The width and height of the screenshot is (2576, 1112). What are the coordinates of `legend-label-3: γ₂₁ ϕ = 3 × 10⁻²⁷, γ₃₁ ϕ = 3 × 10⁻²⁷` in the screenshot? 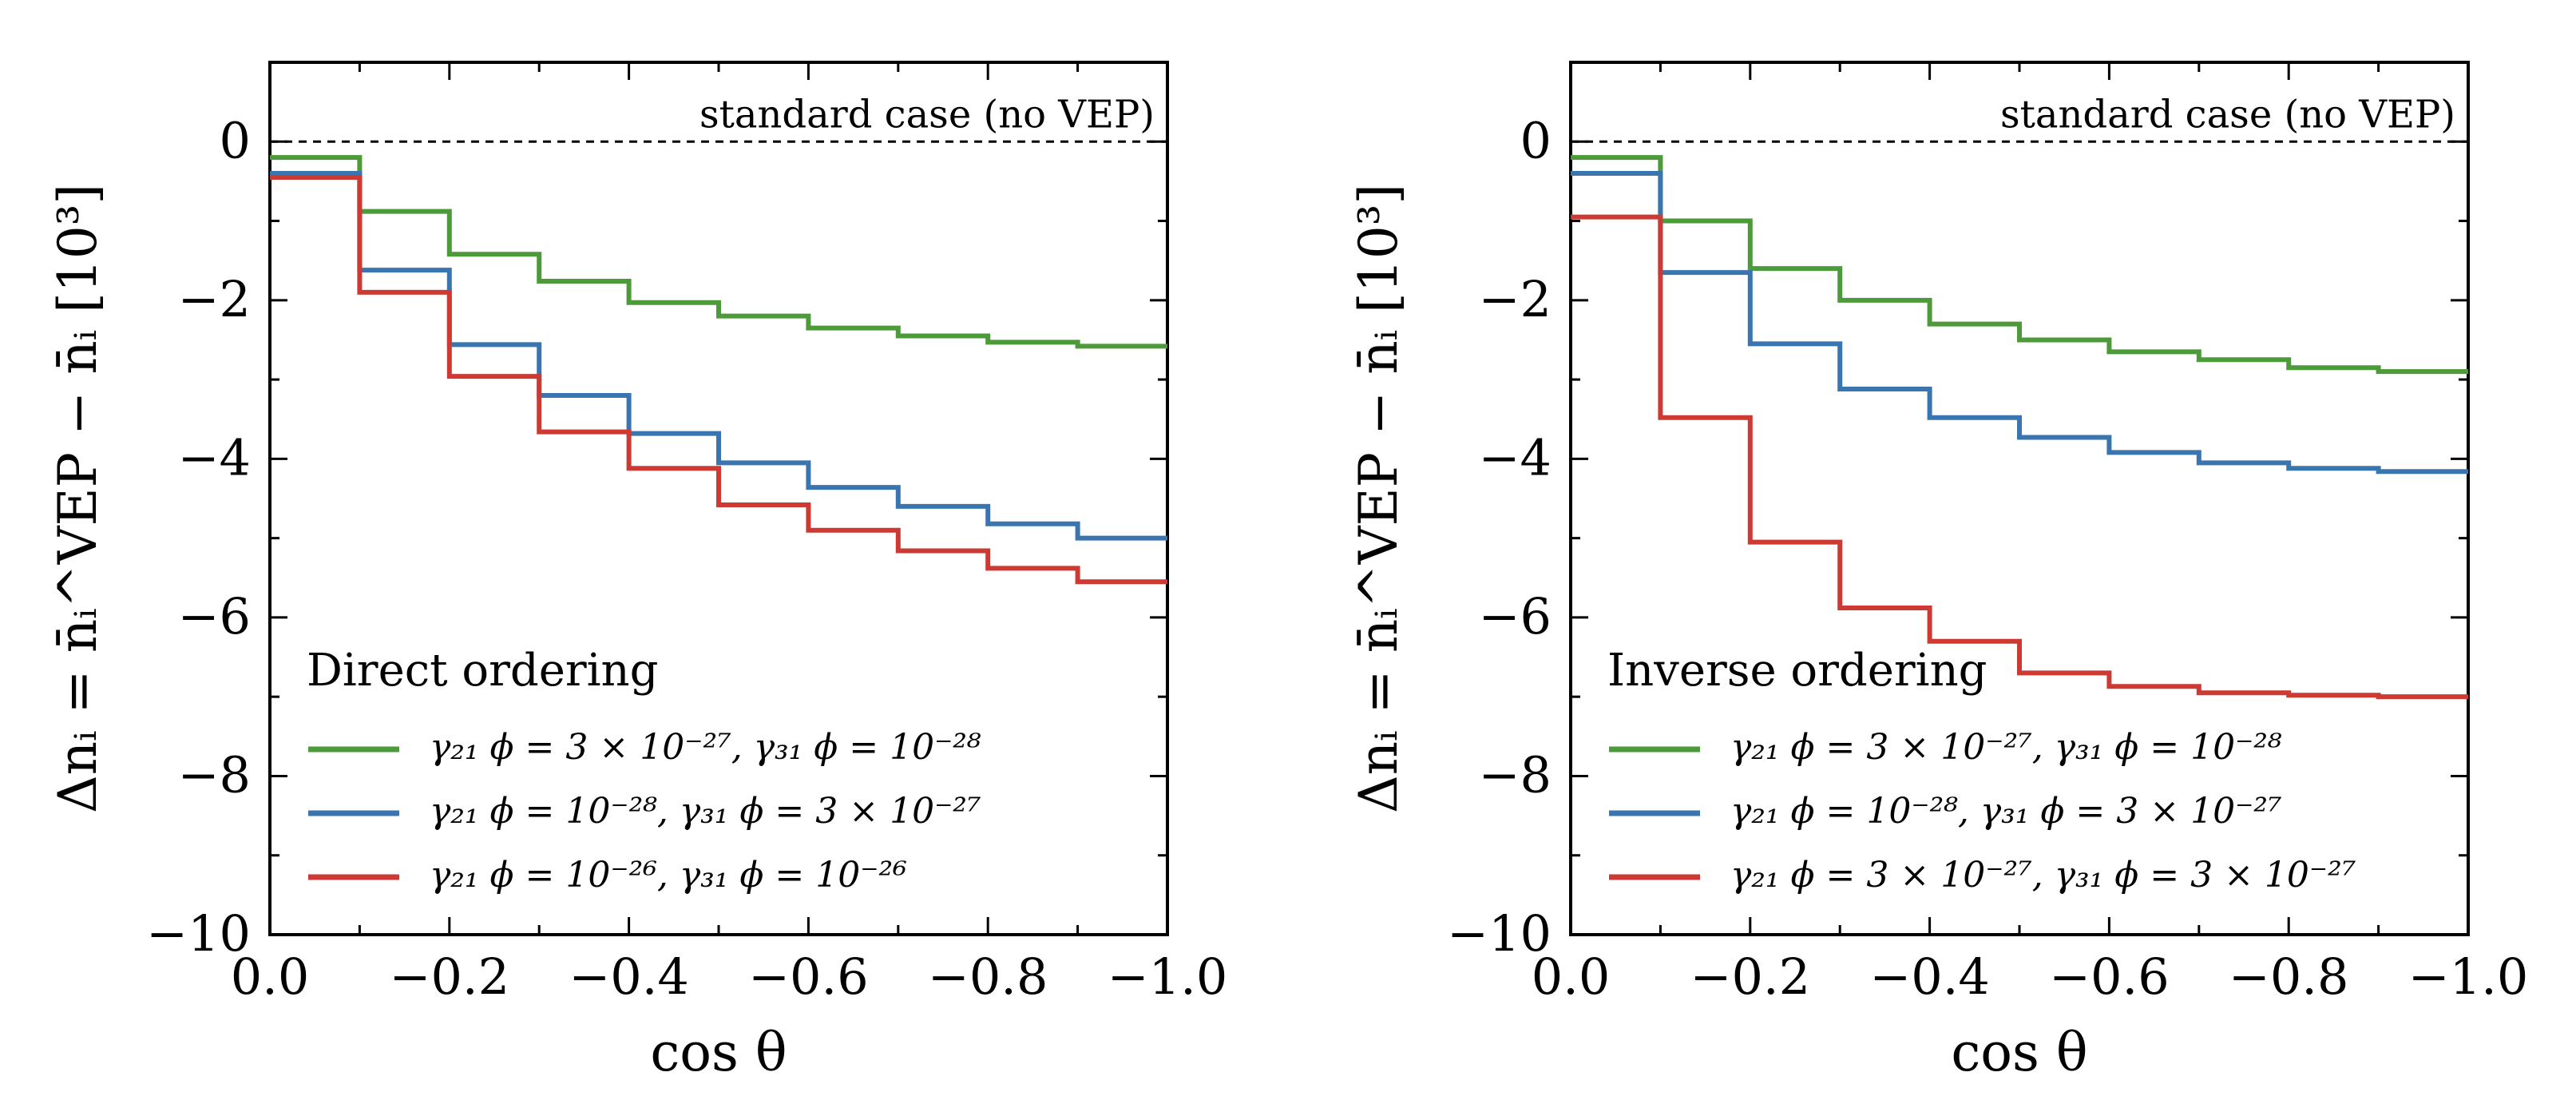 It's located at (2043, 875).